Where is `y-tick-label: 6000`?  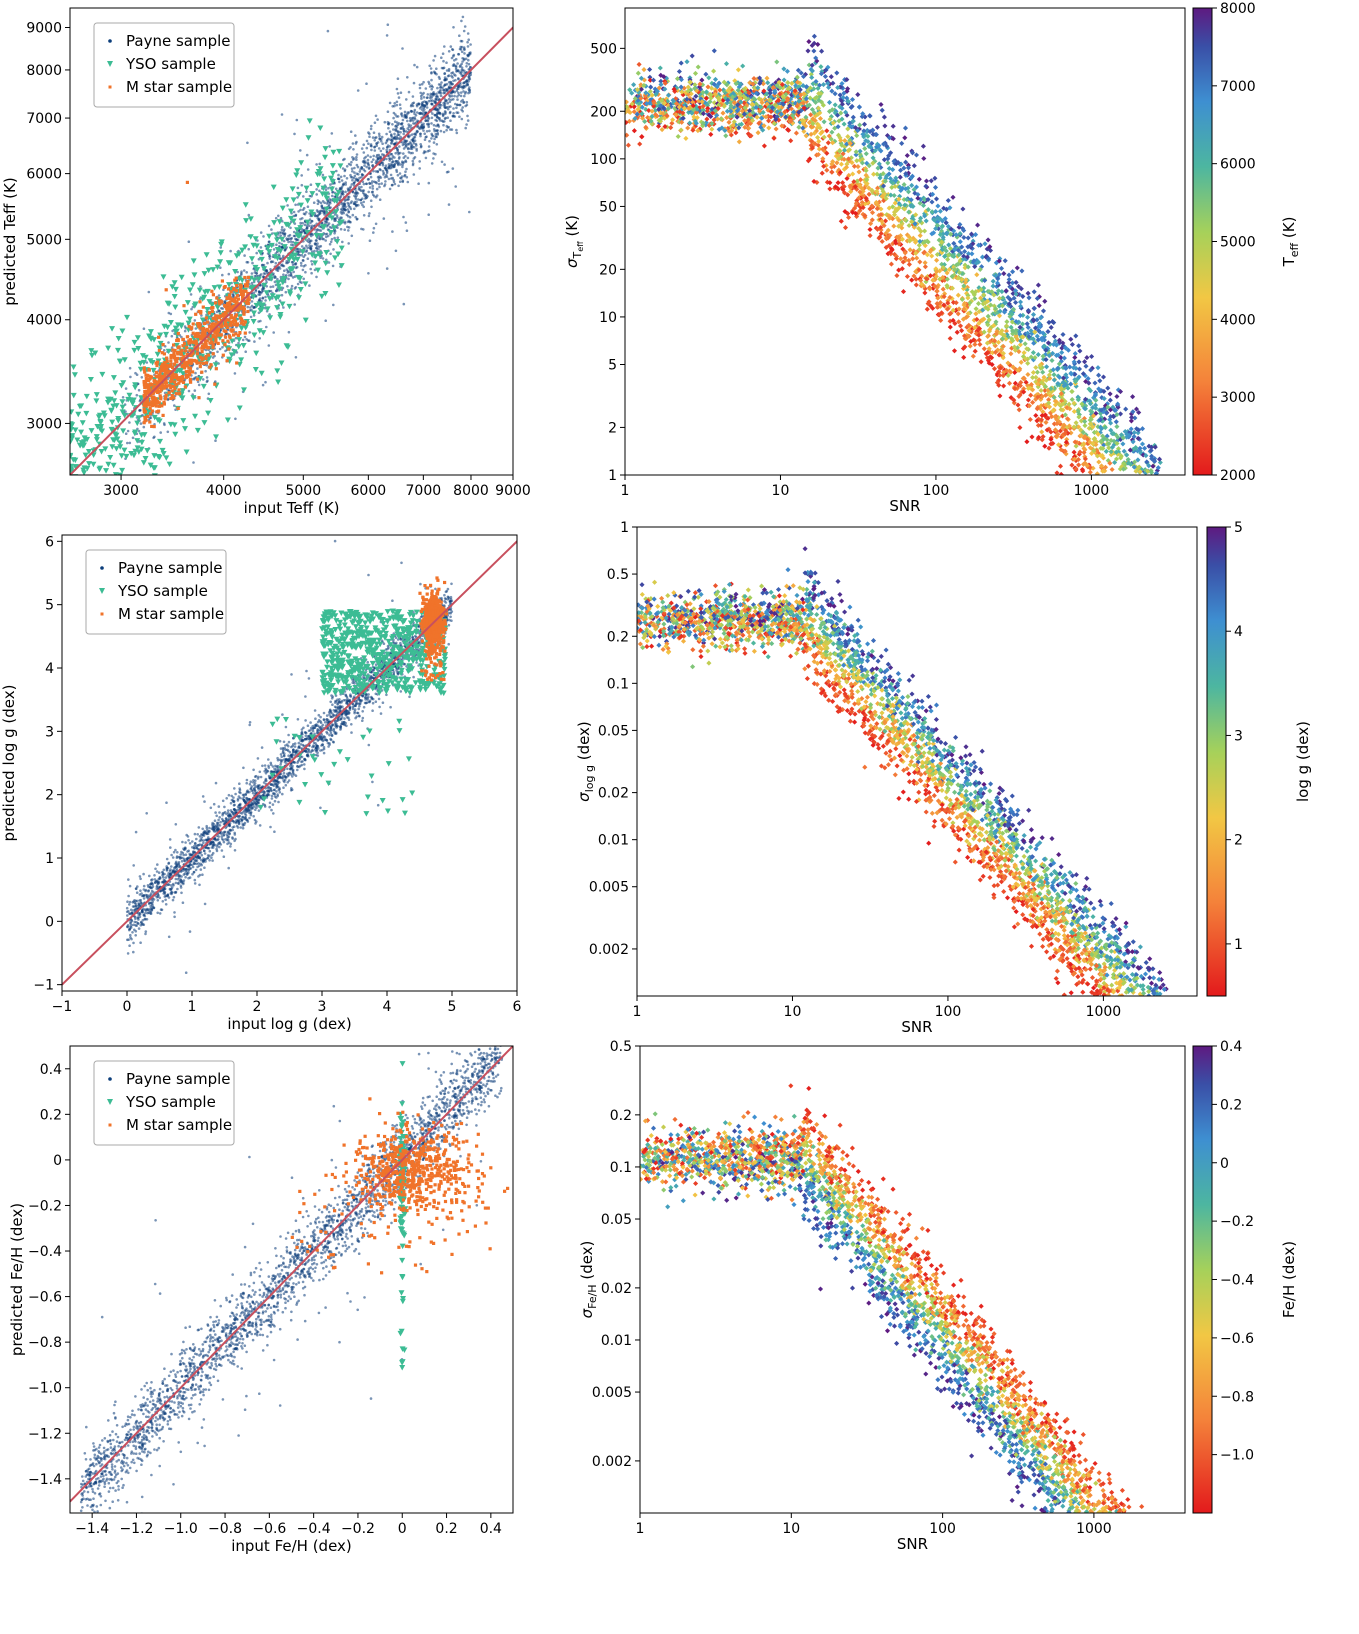 y-tick-label: 6000 is located at coordinates (44, 175).